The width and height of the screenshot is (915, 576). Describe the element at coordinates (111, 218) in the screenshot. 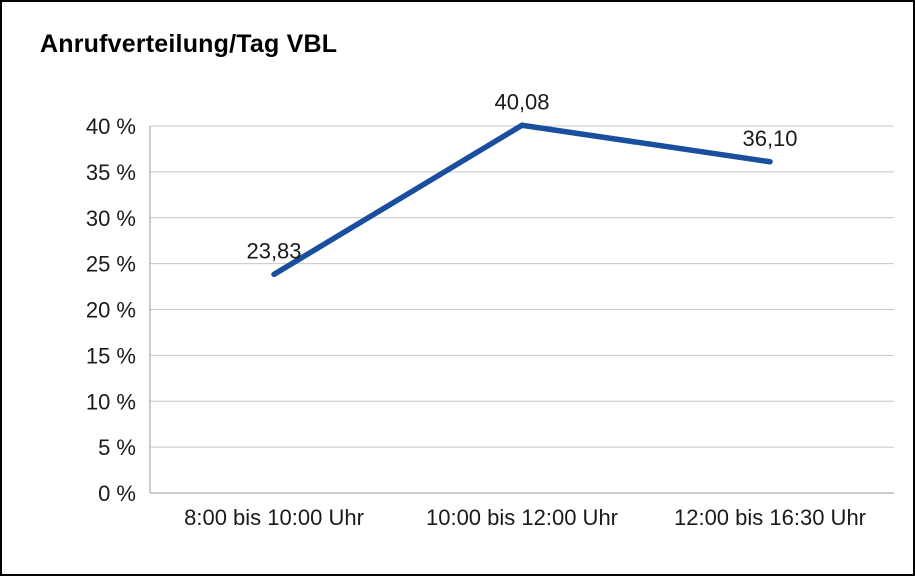

I see `y-tick-label: 30 %` at that location.